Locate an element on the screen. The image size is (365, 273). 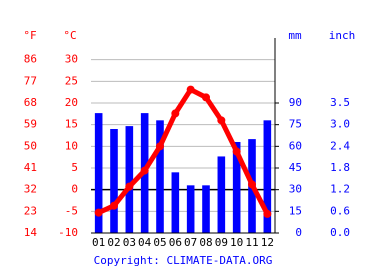
unit-inch: inch is located at coordinates (342, 35).